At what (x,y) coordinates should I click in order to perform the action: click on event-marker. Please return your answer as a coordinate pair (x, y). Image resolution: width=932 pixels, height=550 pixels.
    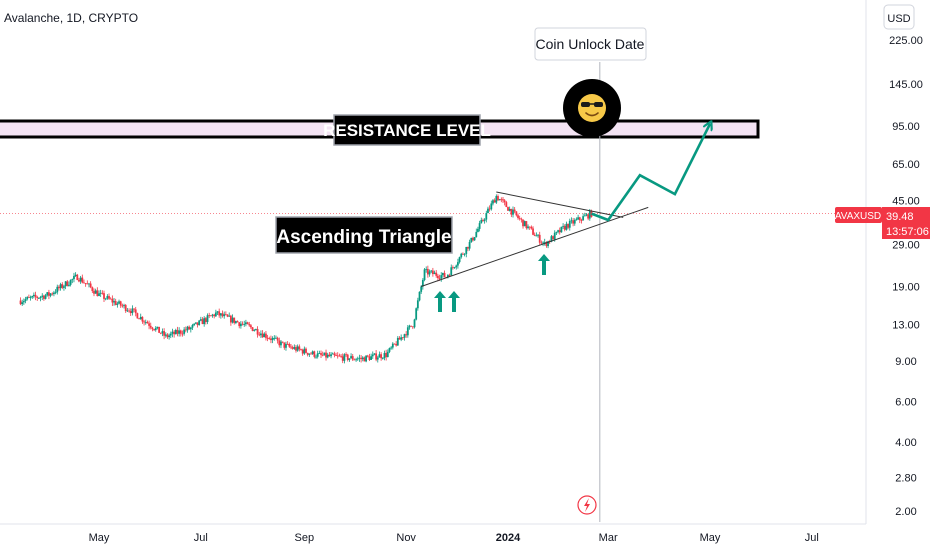
    Looking at the image, I should click on (587, 505).